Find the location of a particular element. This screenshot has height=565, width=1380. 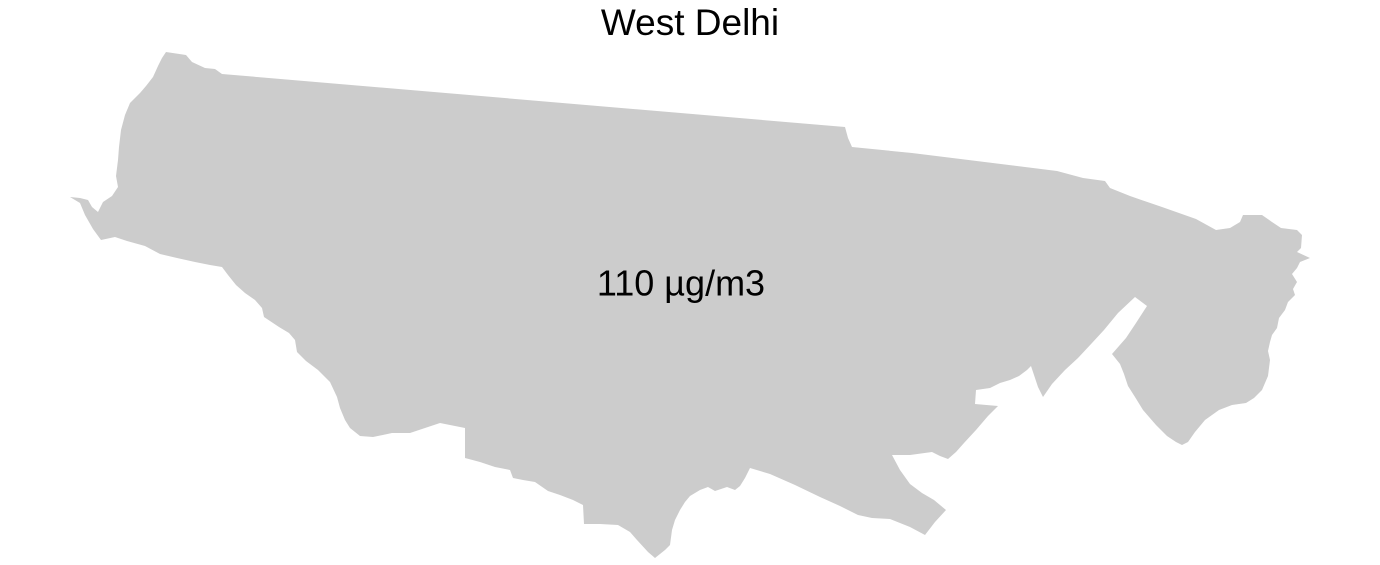

district-value-label: 110 µg/m3 is located at coordinates (681, 283).